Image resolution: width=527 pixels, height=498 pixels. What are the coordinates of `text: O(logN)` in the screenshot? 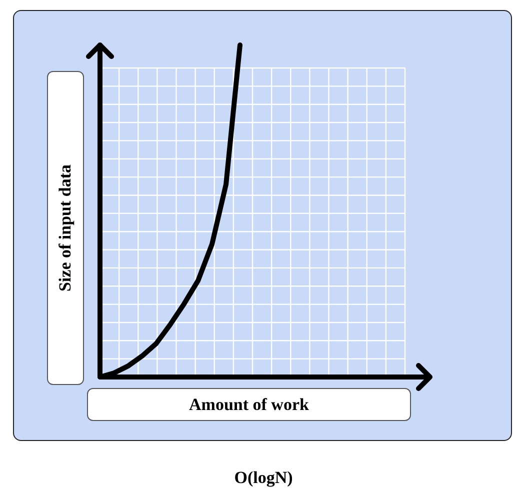 It's located at (263, 478).